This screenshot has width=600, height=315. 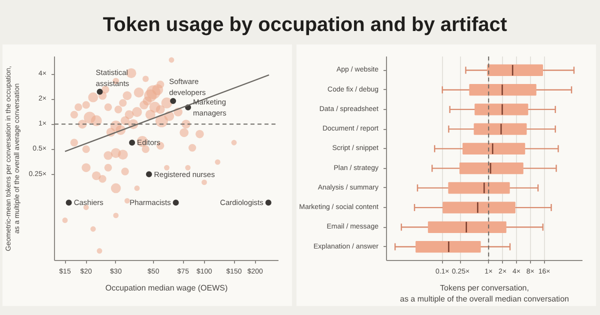 What do you see at coordinates (166, 288) in the screenshot?
I see `x-axis-title: Occupation median wage (OEWS)` at bounding box center [166, 288].